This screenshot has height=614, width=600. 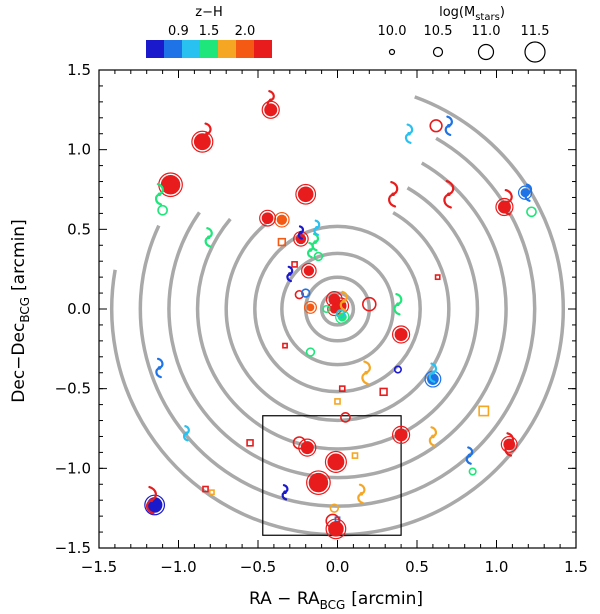 I want to click on size-legend-label: 11.0, so click(x=486, y=31).